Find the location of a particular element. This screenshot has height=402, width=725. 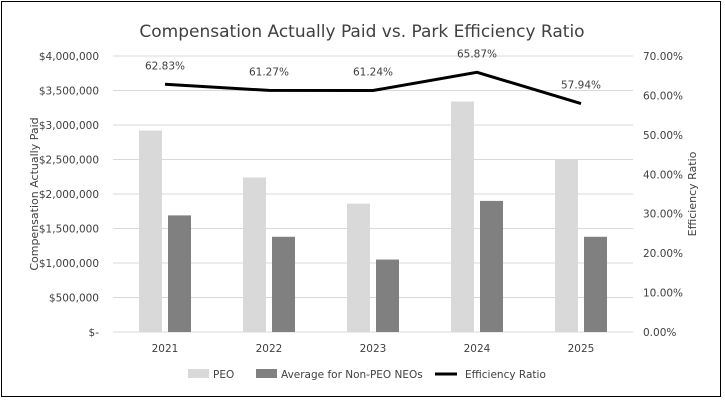

legend-label: PEO is located at coordinates (223, 375).